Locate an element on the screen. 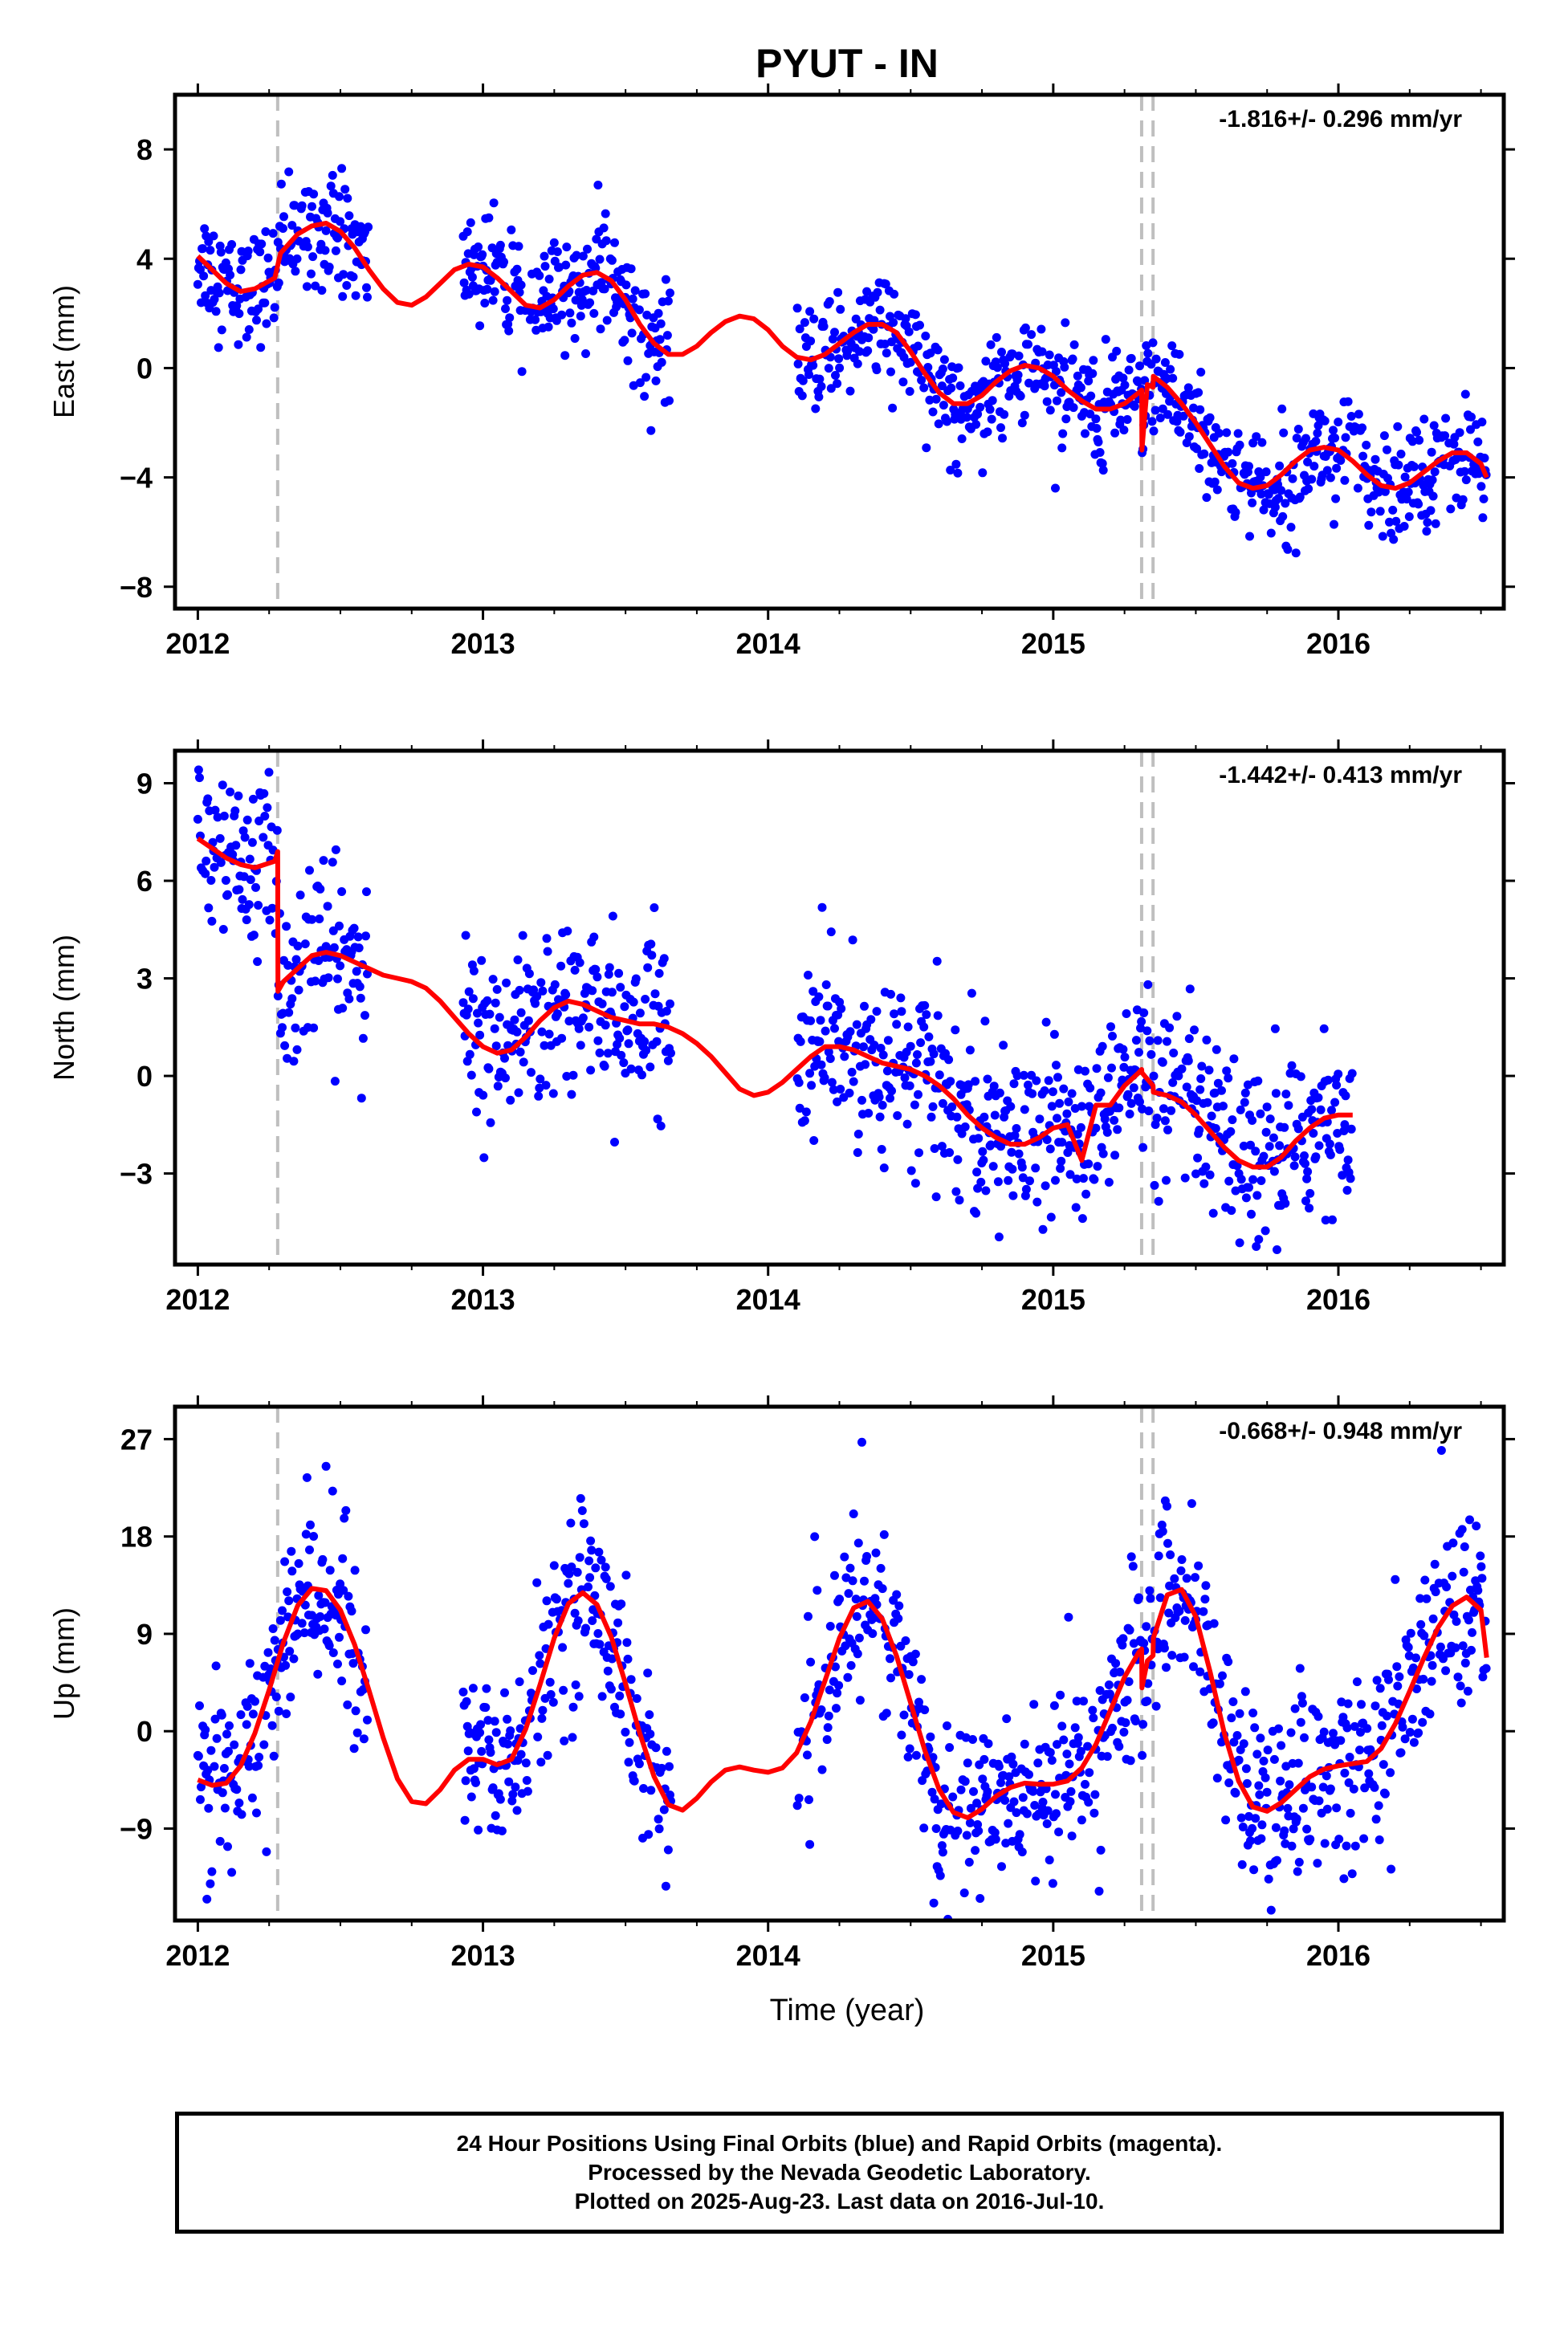 Image resolution: width=1568 pixels, height=2330 pixels. y-tick-label: 0 is located at coordinates (144, 1731).